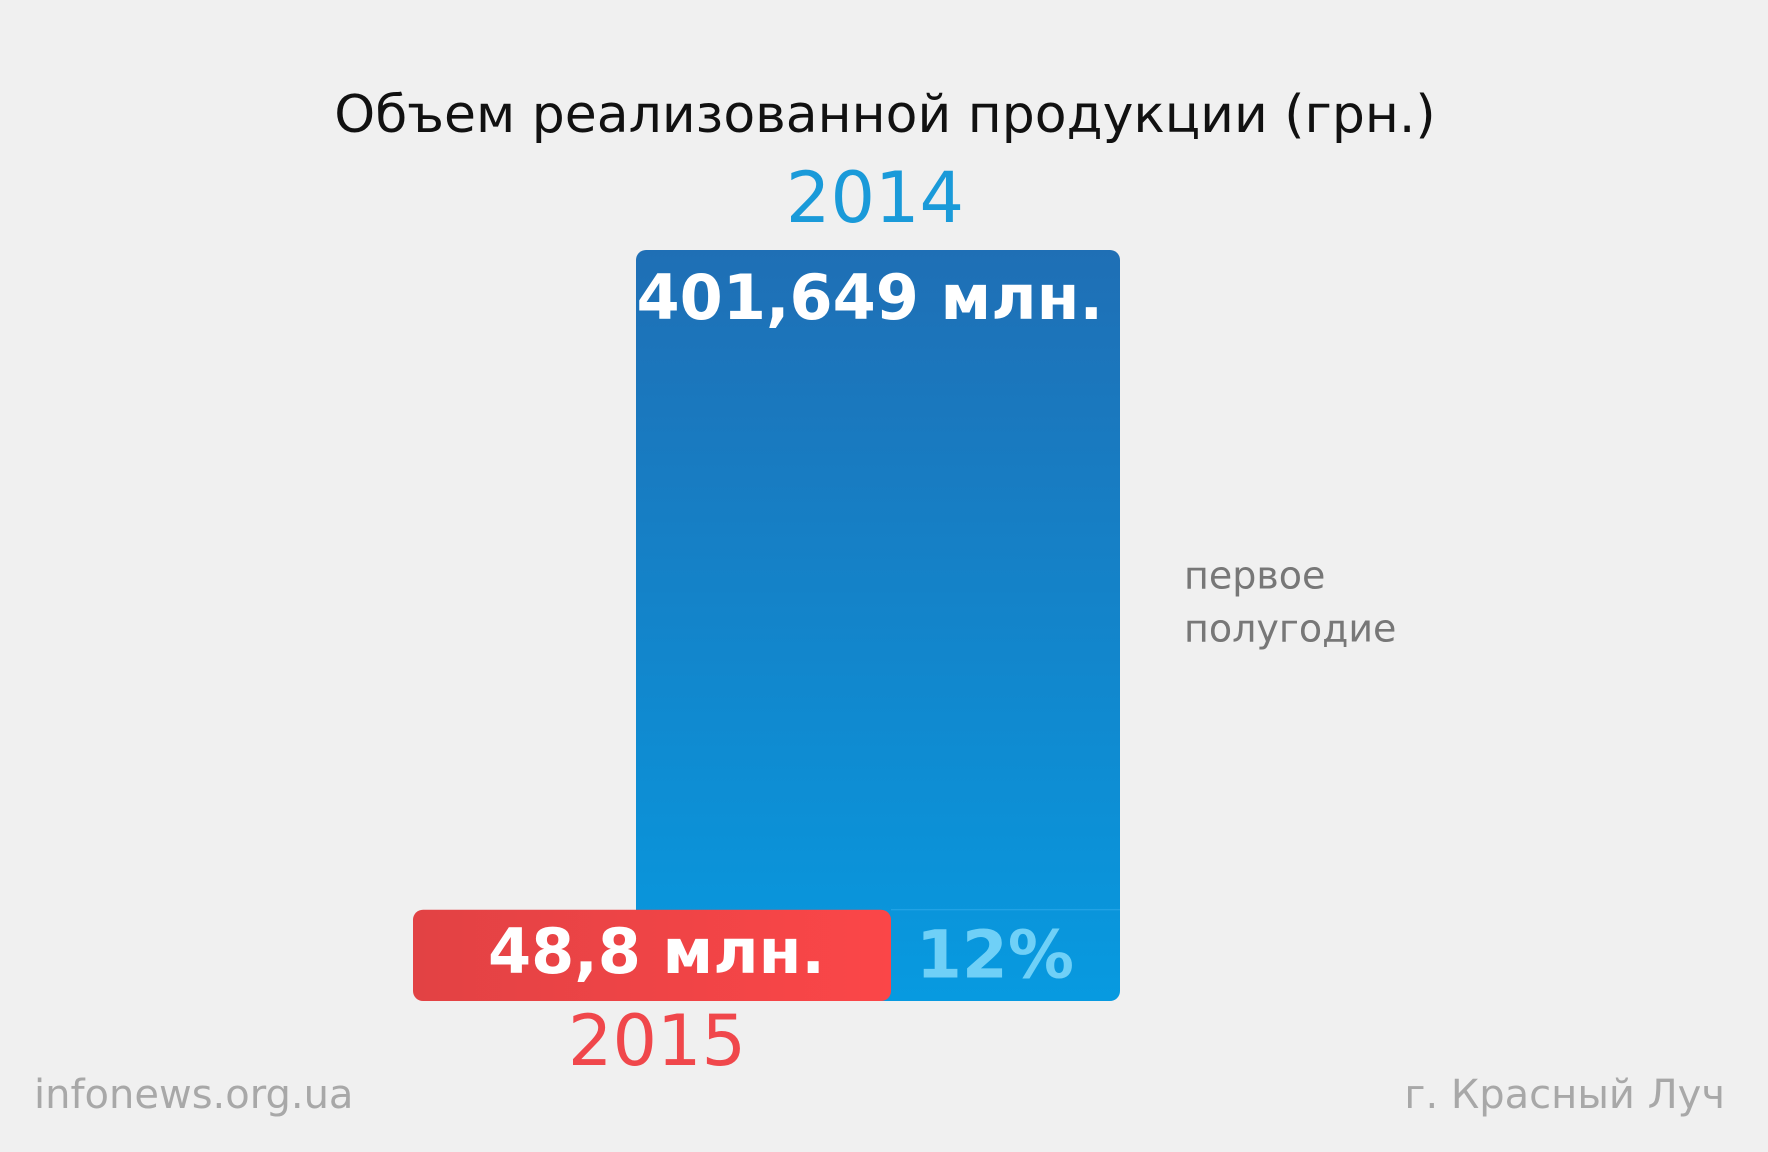 The width and height of the screenshot is (1768, 1152). Describe the element at coordinates (656, 951) in the screenshot. I see `value-label: 48,8 млн.` at that location.